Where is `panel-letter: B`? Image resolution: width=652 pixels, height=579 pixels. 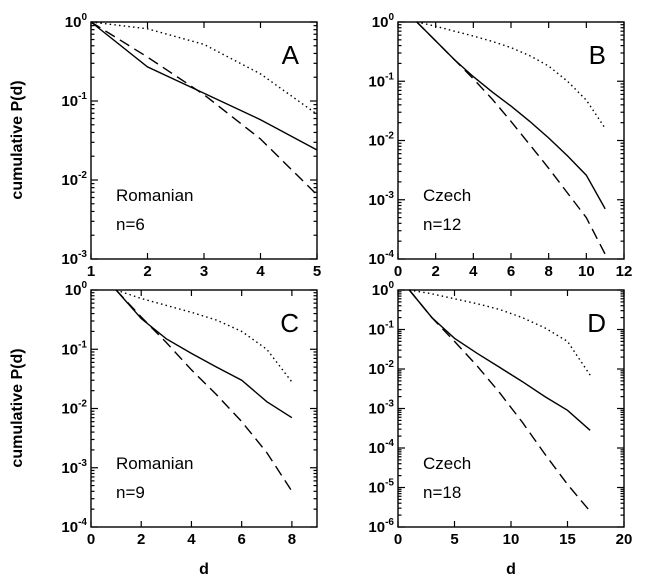
panel-letter: B is located at coordinates (597, 55).